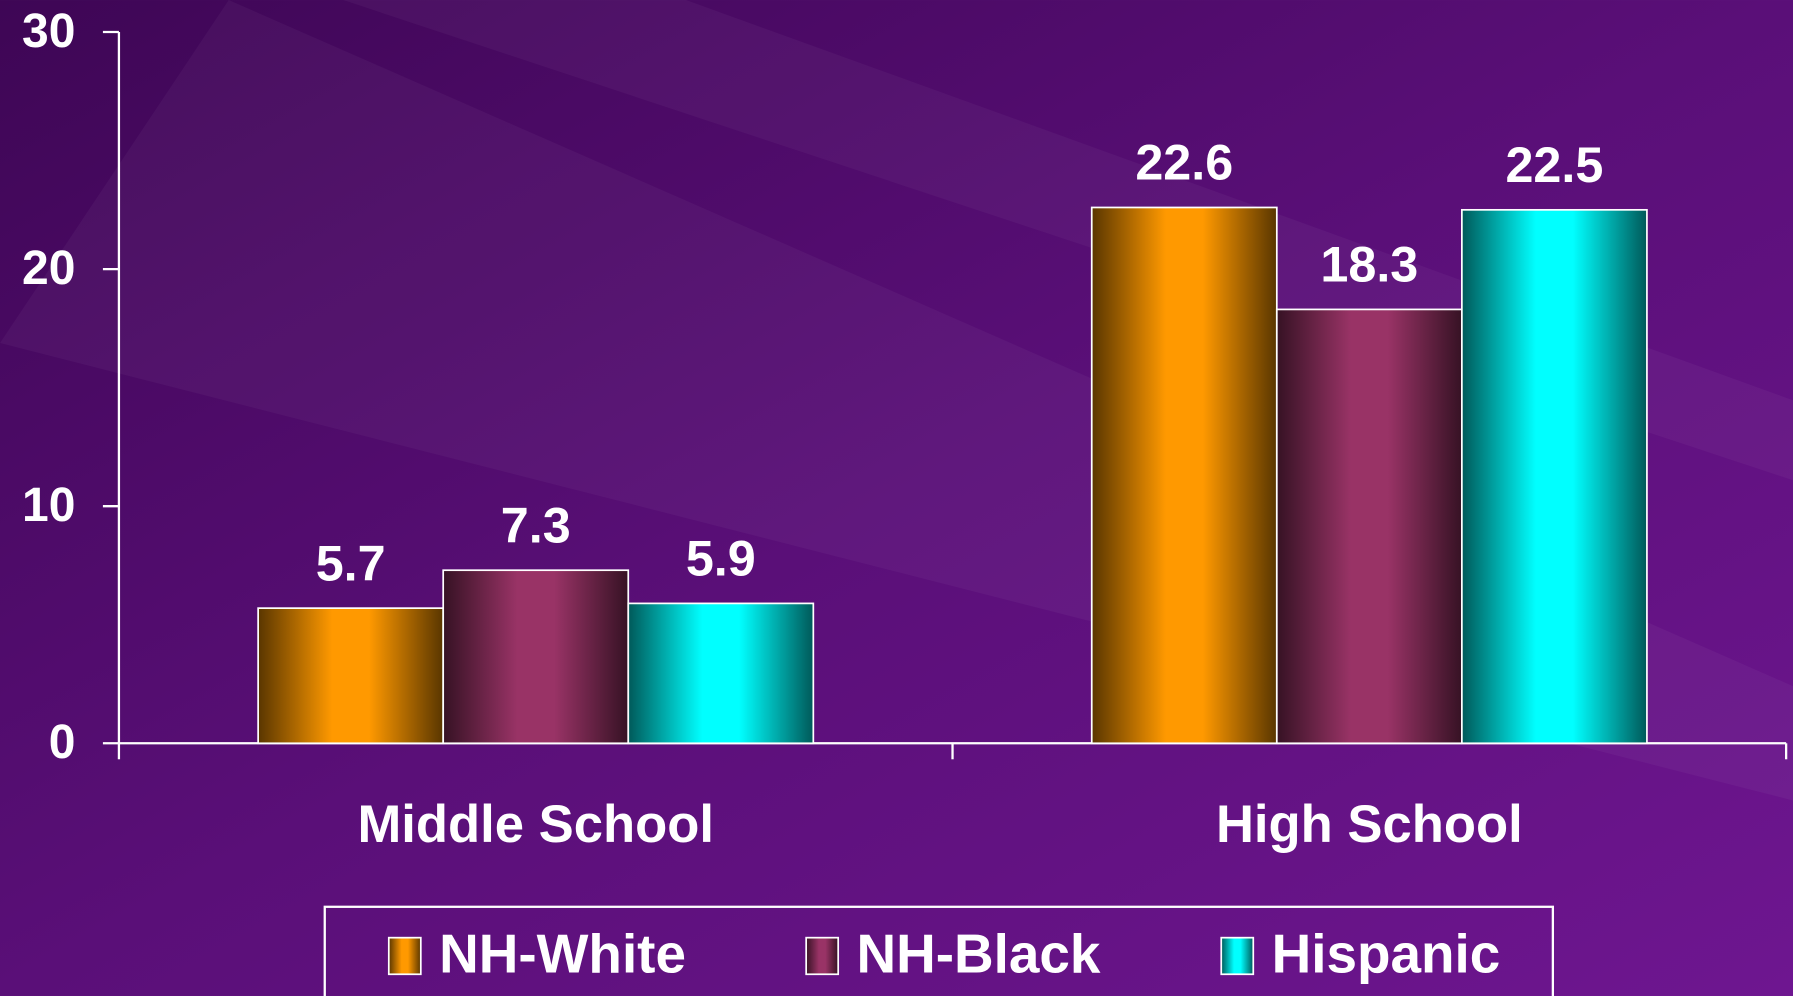  I want to click on legend-label: NH-White, so click(562, 954).